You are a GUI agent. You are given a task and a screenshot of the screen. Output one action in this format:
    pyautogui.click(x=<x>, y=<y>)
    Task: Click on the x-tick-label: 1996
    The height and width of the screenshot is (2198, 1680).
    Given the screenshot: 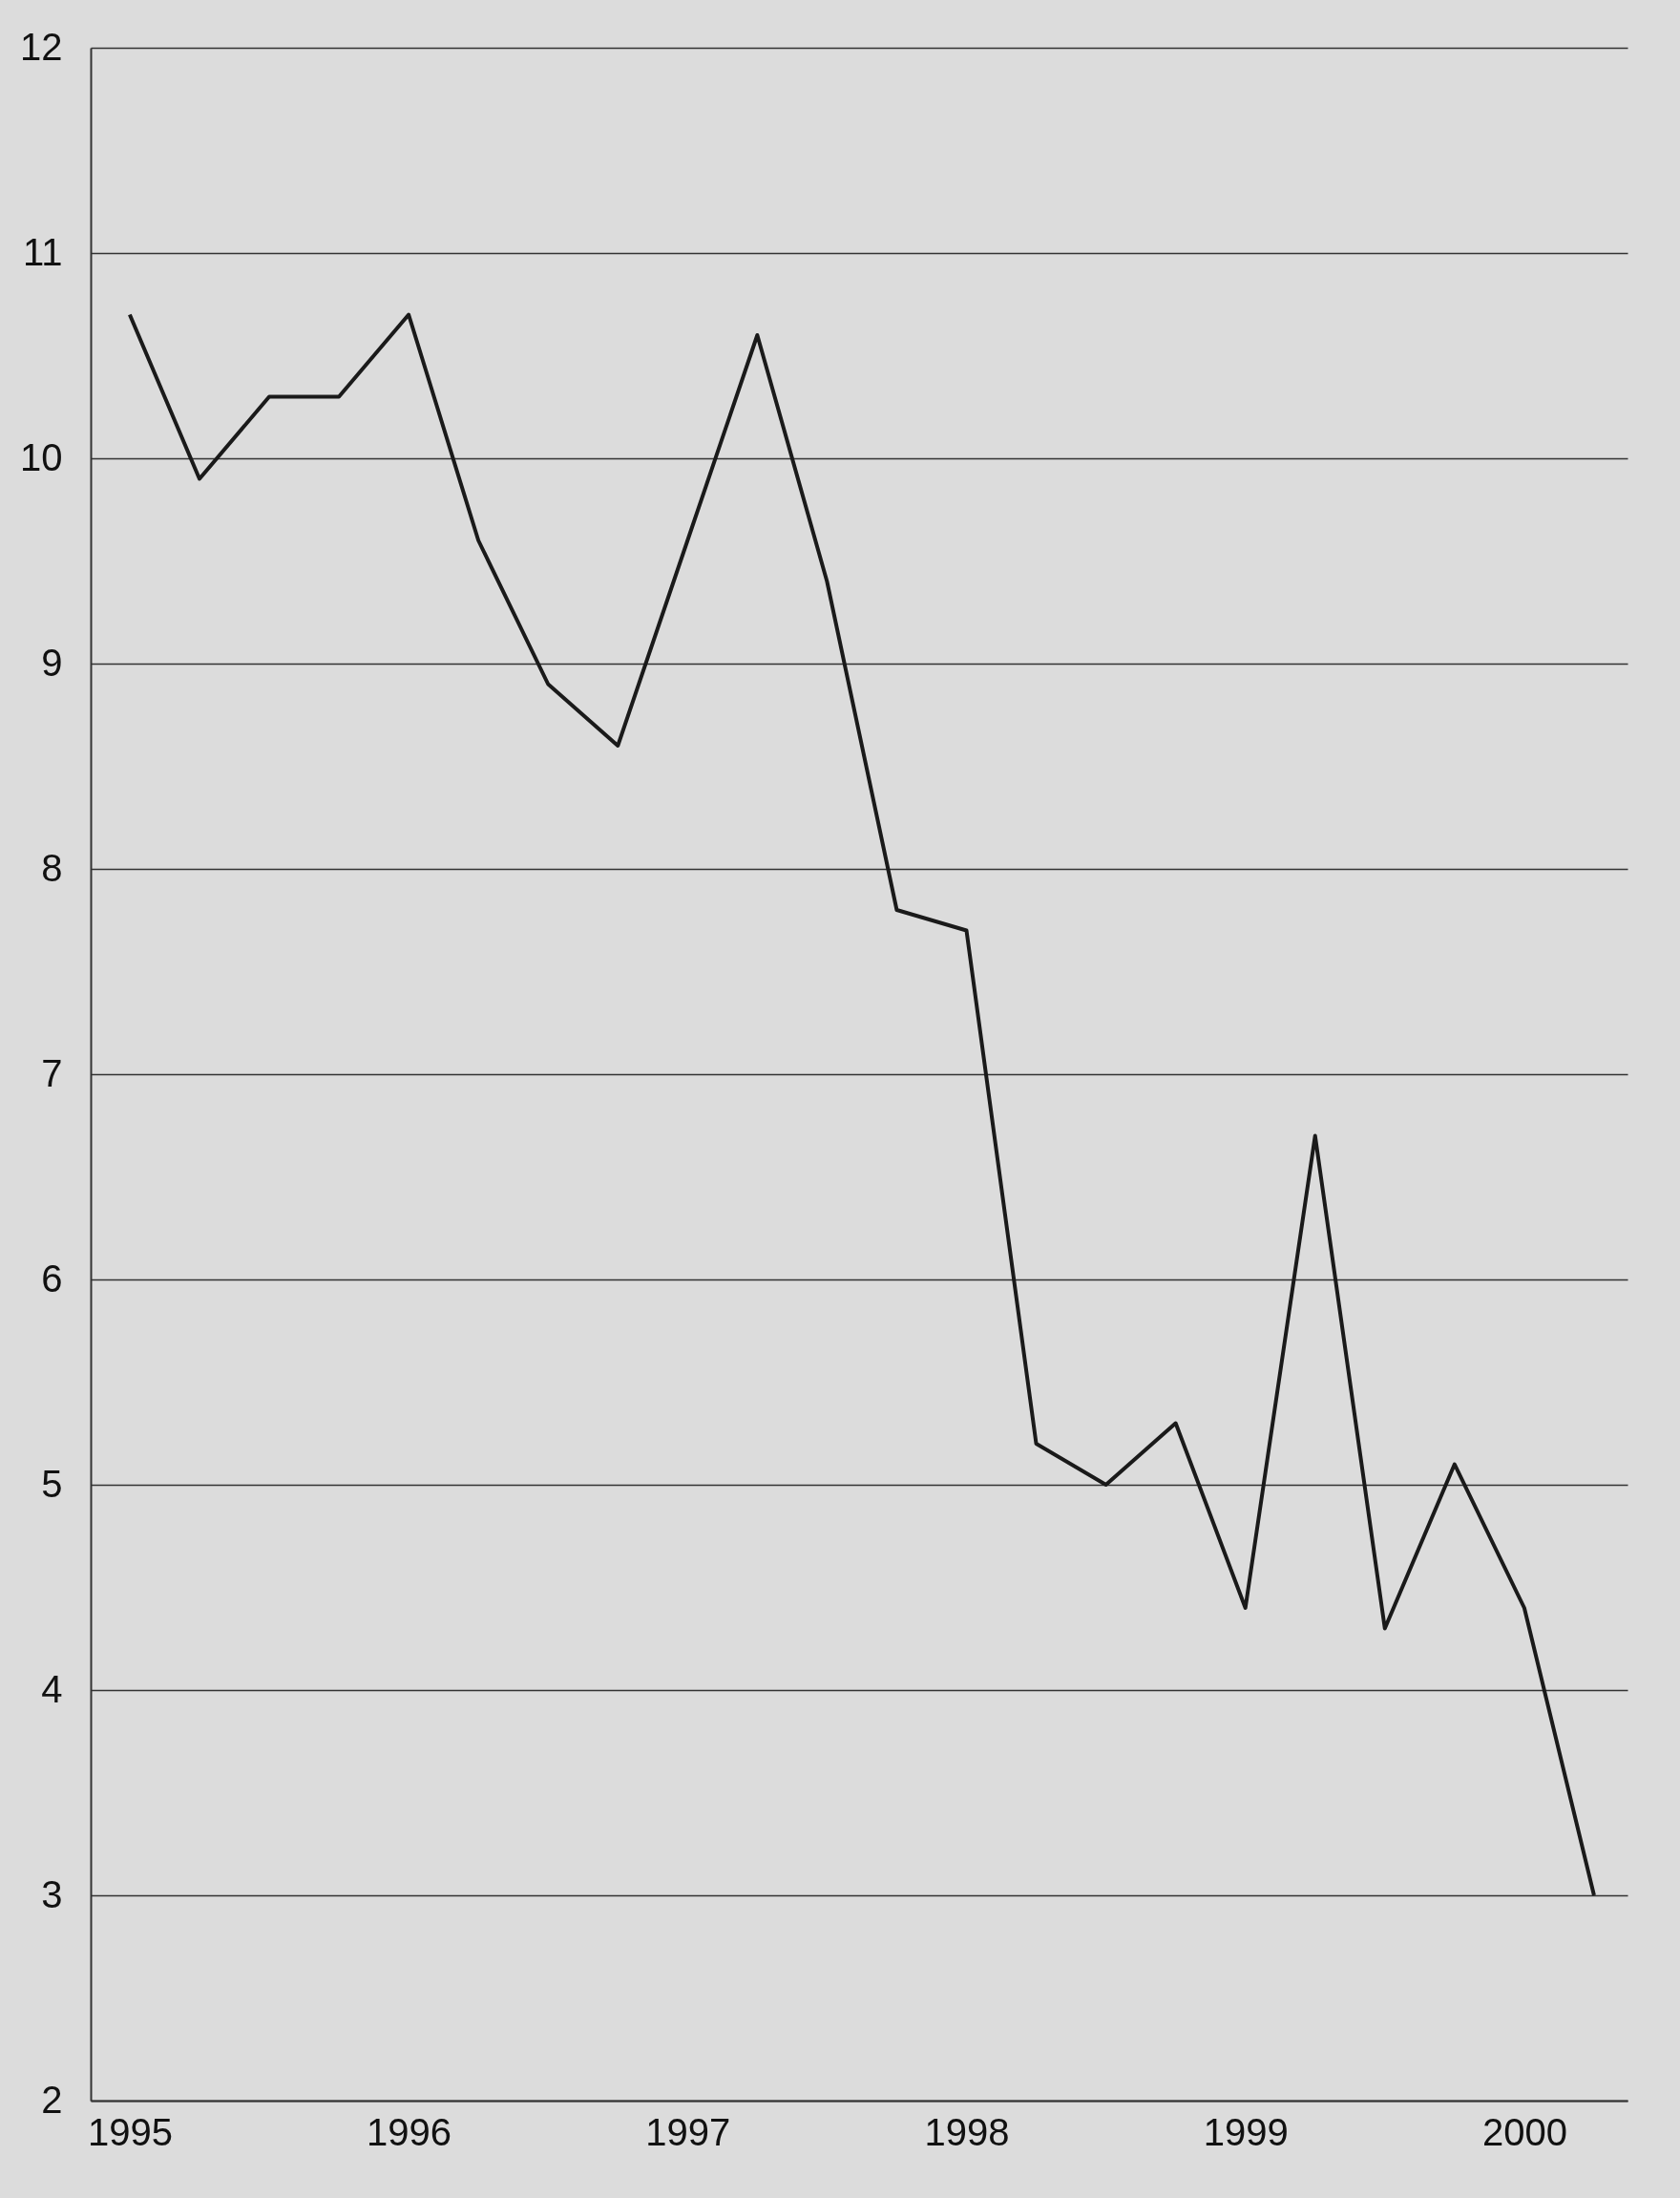 What is the action you would take?
    pyautogui.click(x=409, y=2131)
    